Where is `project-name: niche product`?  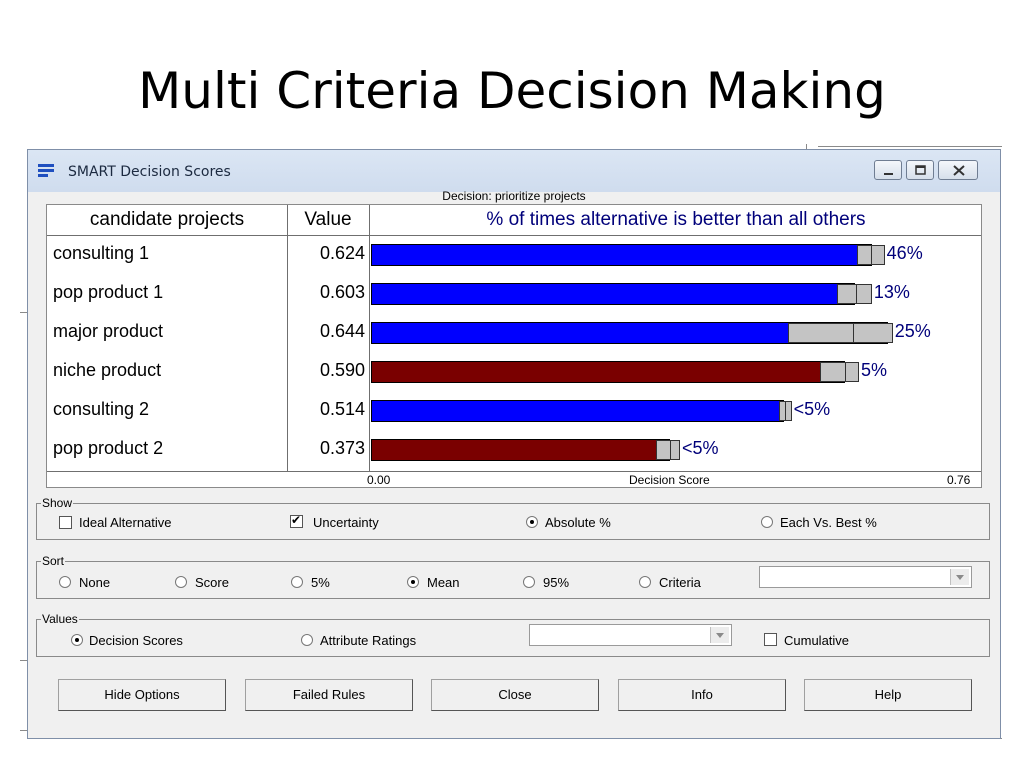 project-name: niche product is located at coordinates (107, 370).